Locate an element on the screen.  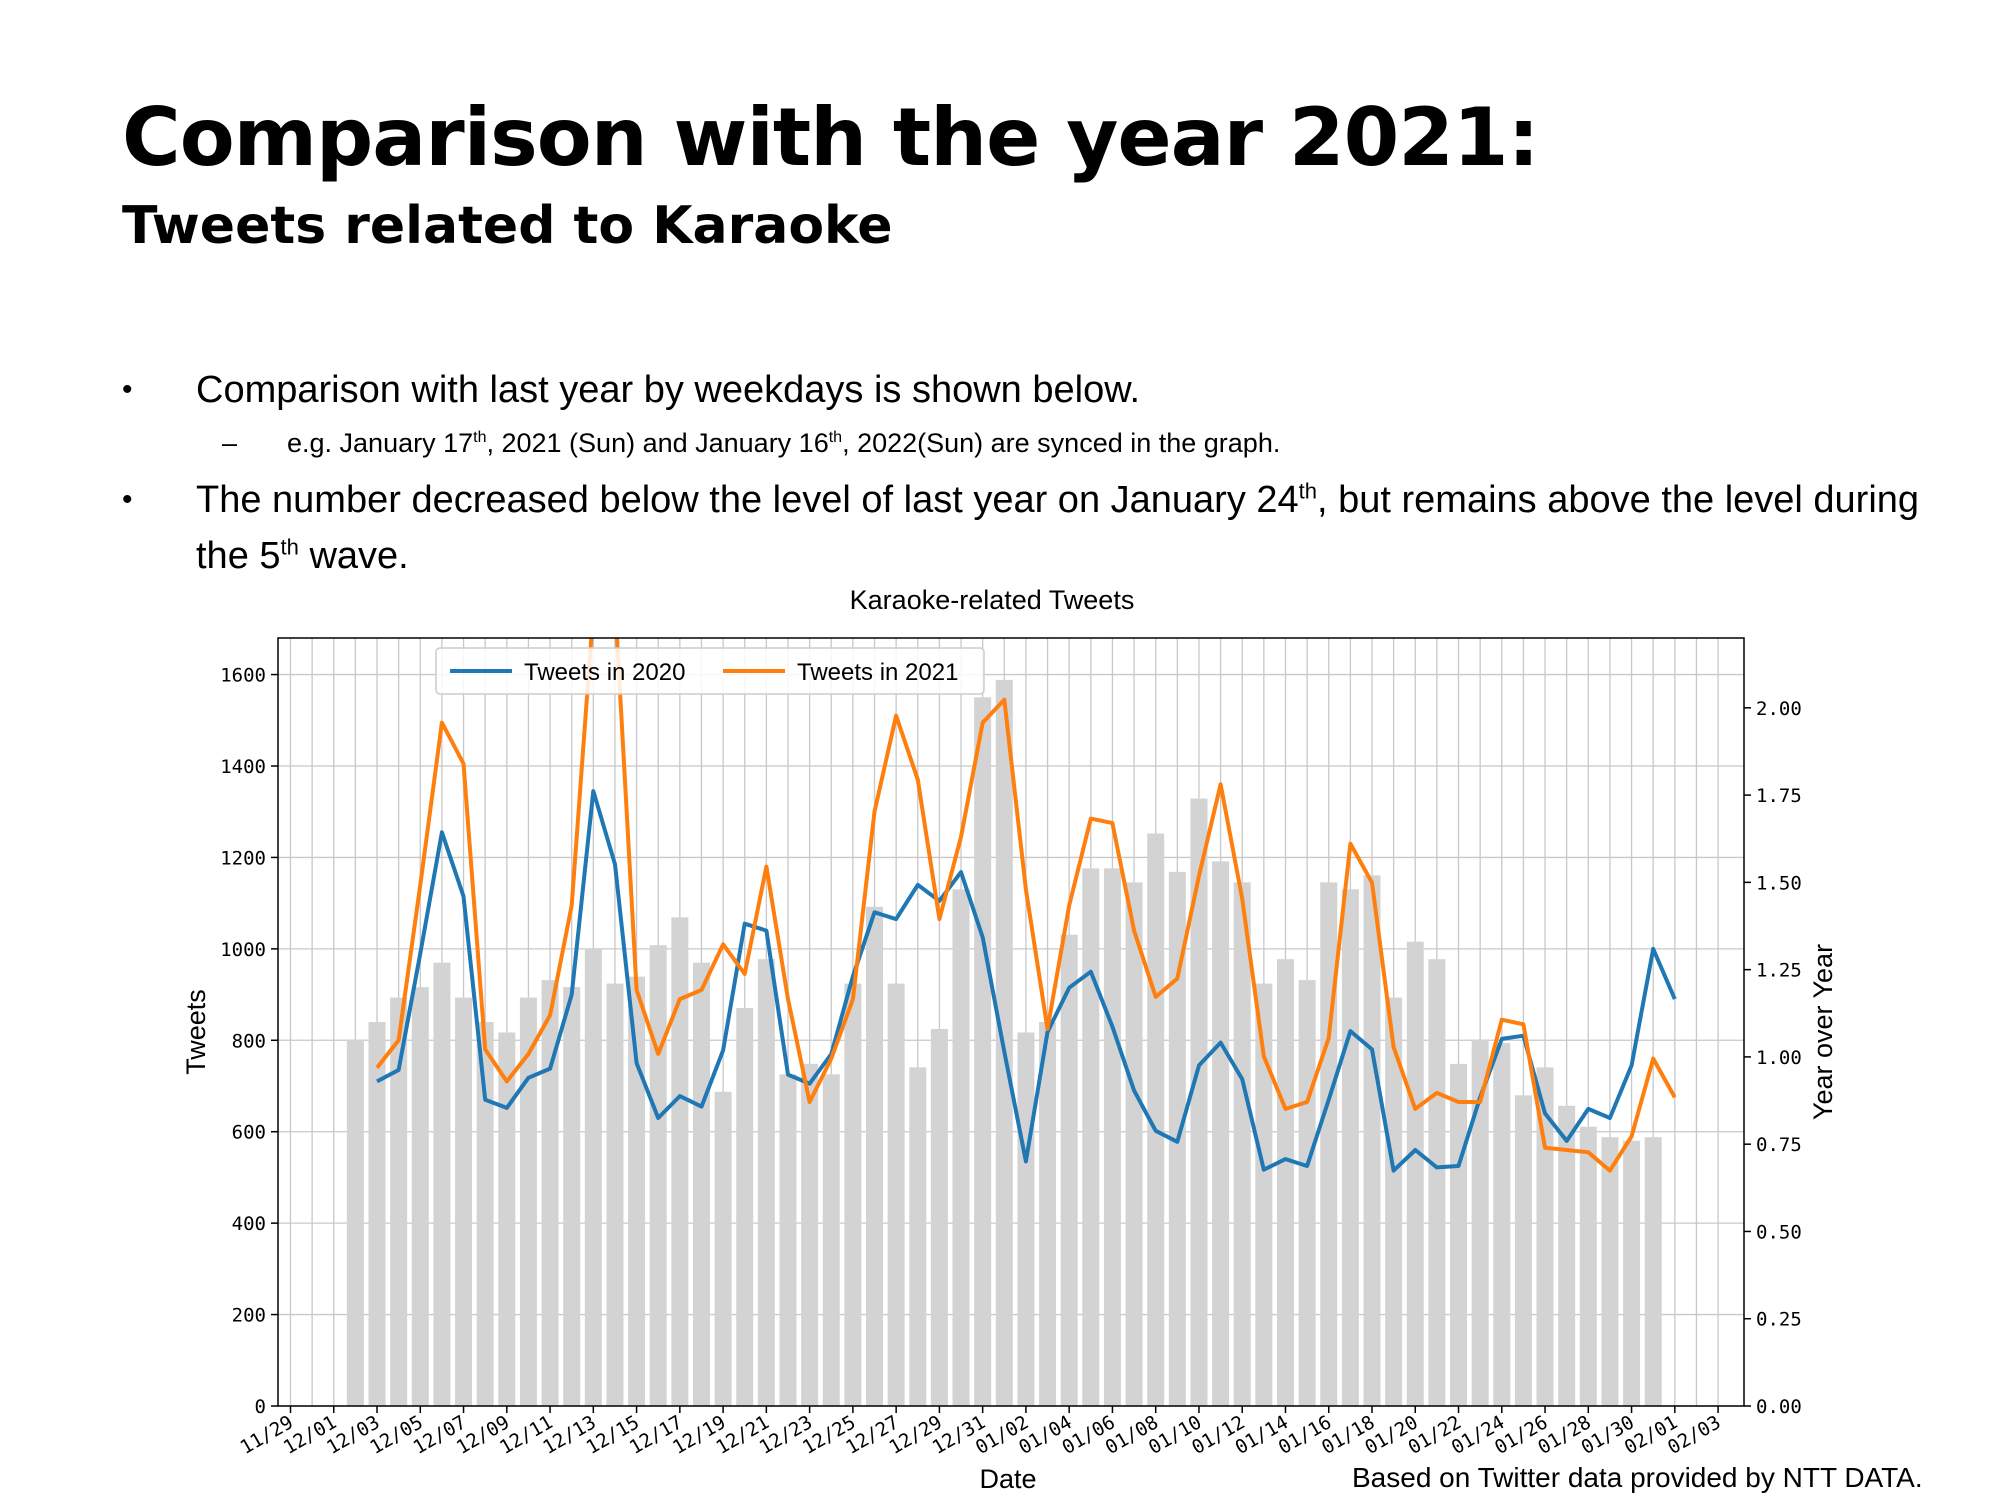
y-tick-label: 800 is located at coordinates (249, 1041).